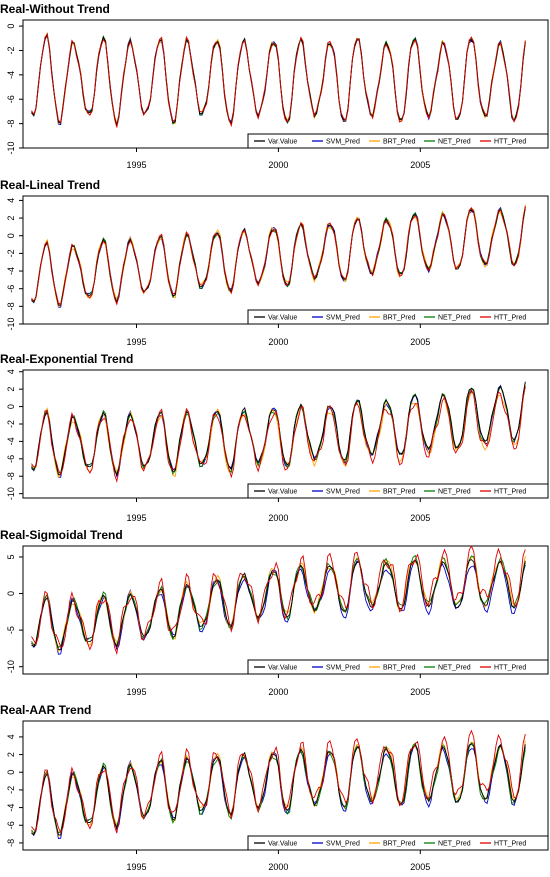 This screenshot has width=550, height=877. I want to click on panel-title: Real-Without Trend, so click(55, 9).